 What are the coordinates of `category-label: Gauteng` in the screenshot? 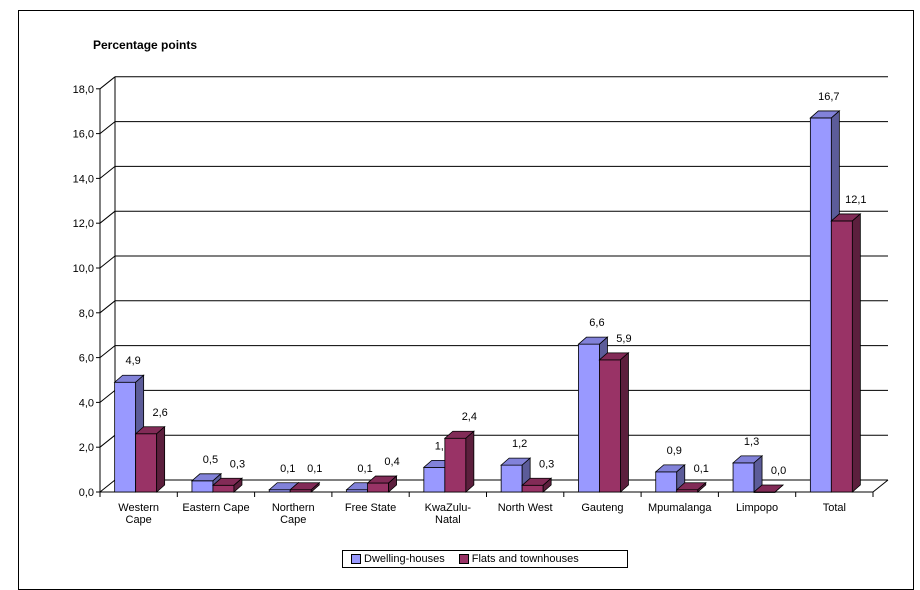 It's located at (602, 508).